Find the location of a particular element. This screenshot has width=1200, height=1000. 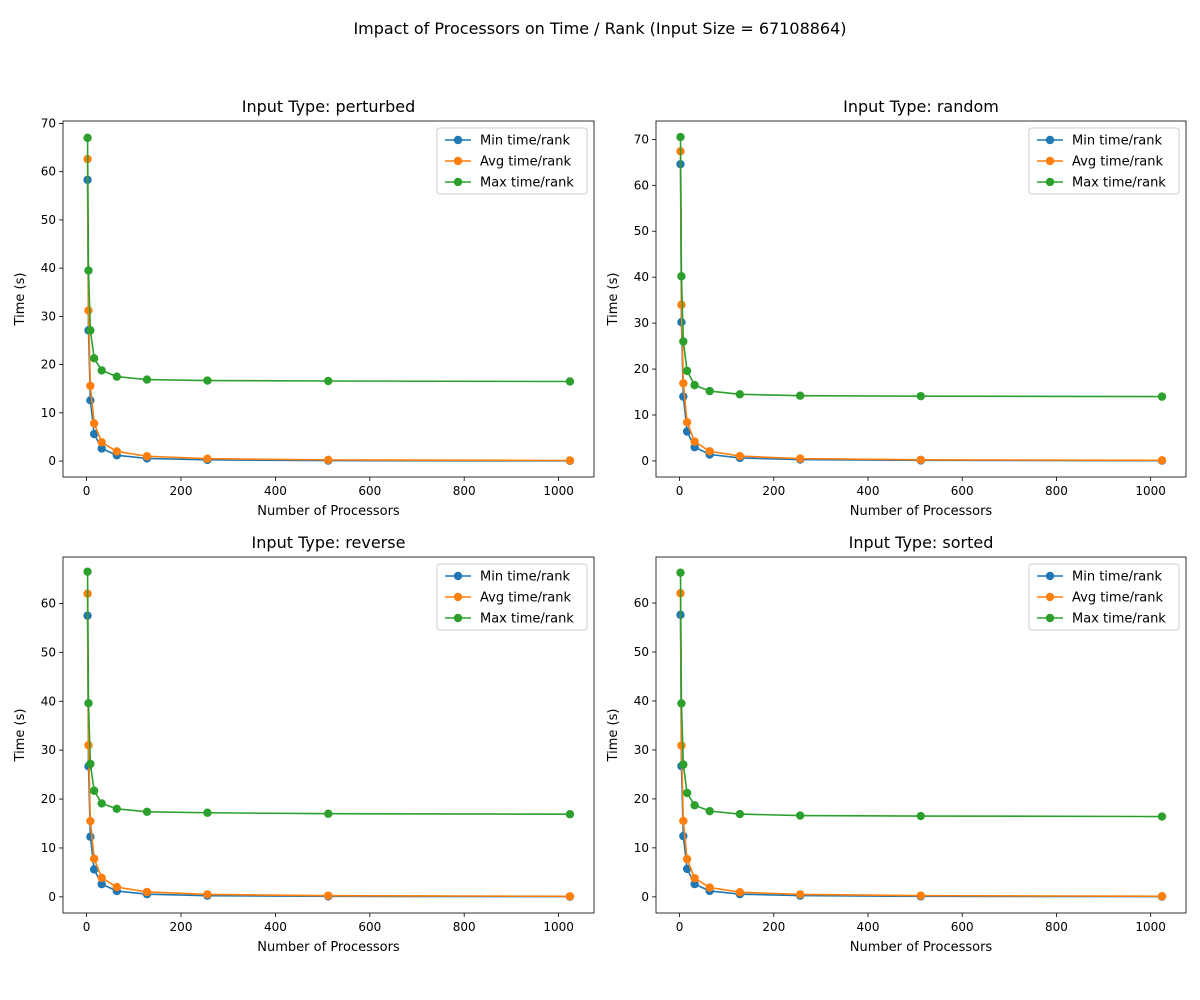

y-tick-label: 70 is located at coordinates (48, 123).